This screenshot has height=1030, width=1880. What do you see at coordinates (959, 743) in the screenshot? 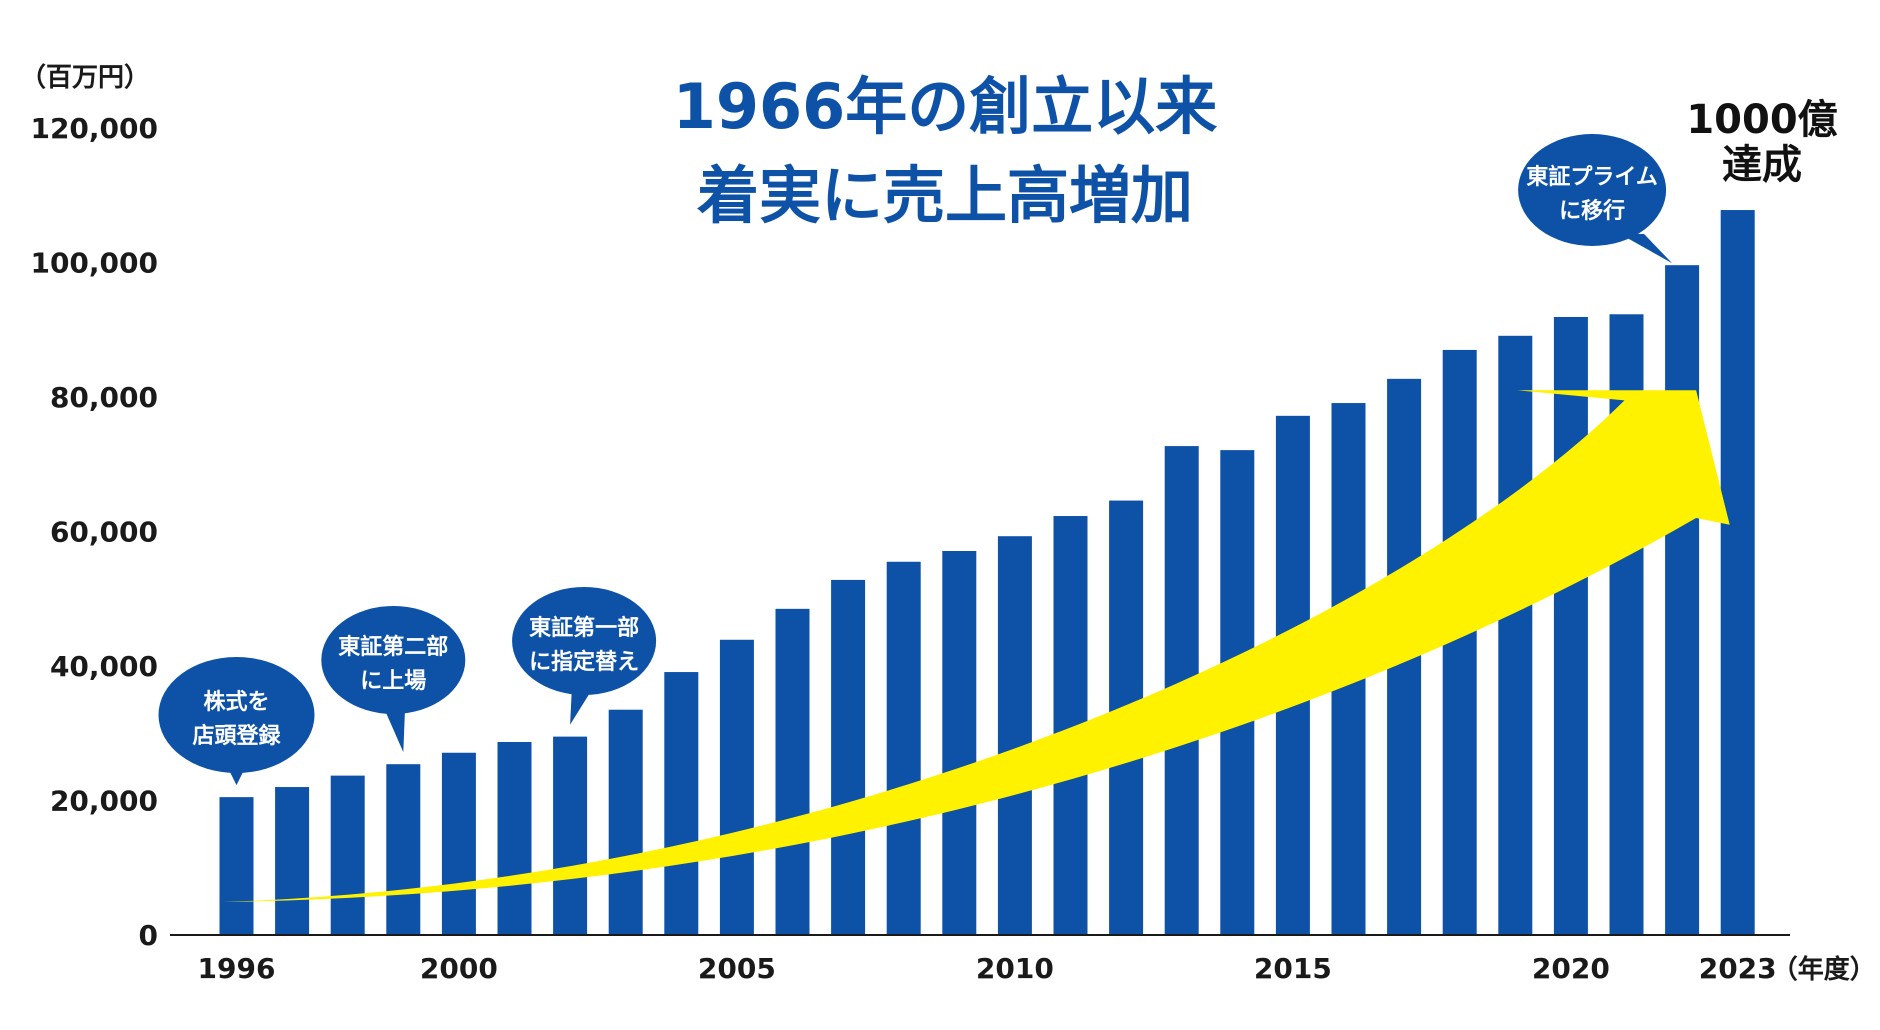
I see `bar-2009` at bounding box center [959, 743].